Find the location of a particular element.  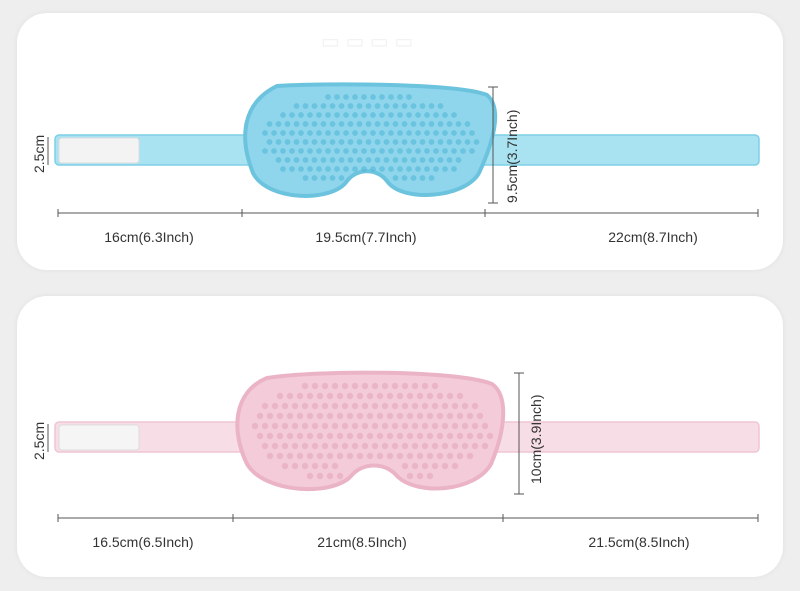

pink-gel-beads is located at coordinates (372, 431).